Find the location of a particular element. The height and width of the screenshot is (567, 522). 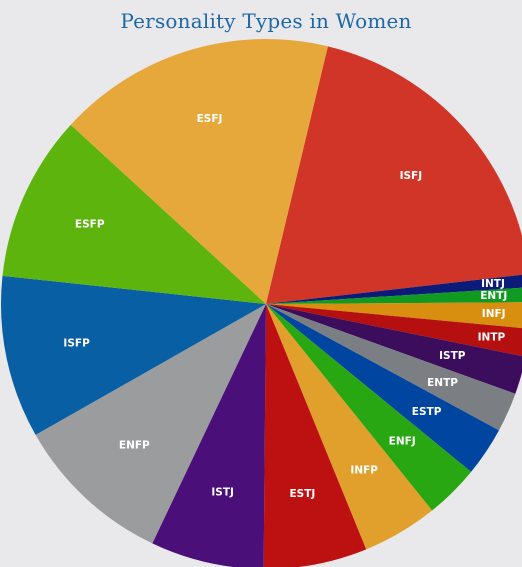

pie-slice-istp is located at coordinates (394, 349).